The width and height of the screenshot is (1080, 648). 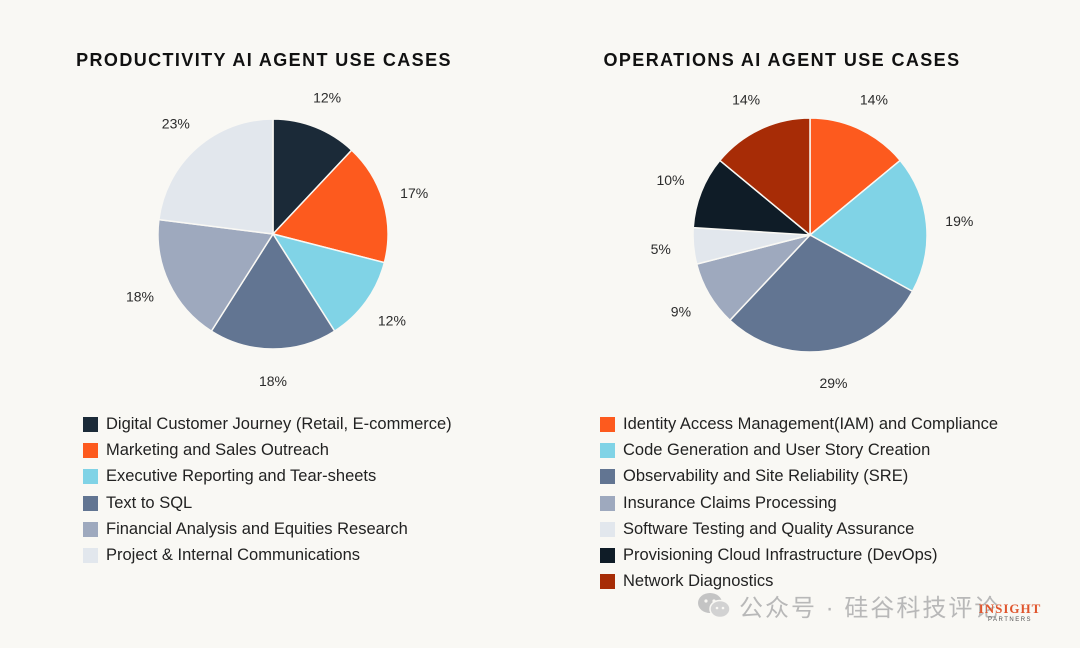 I want to click on slice-percent-label: 17%, so click(x=414, y=193).